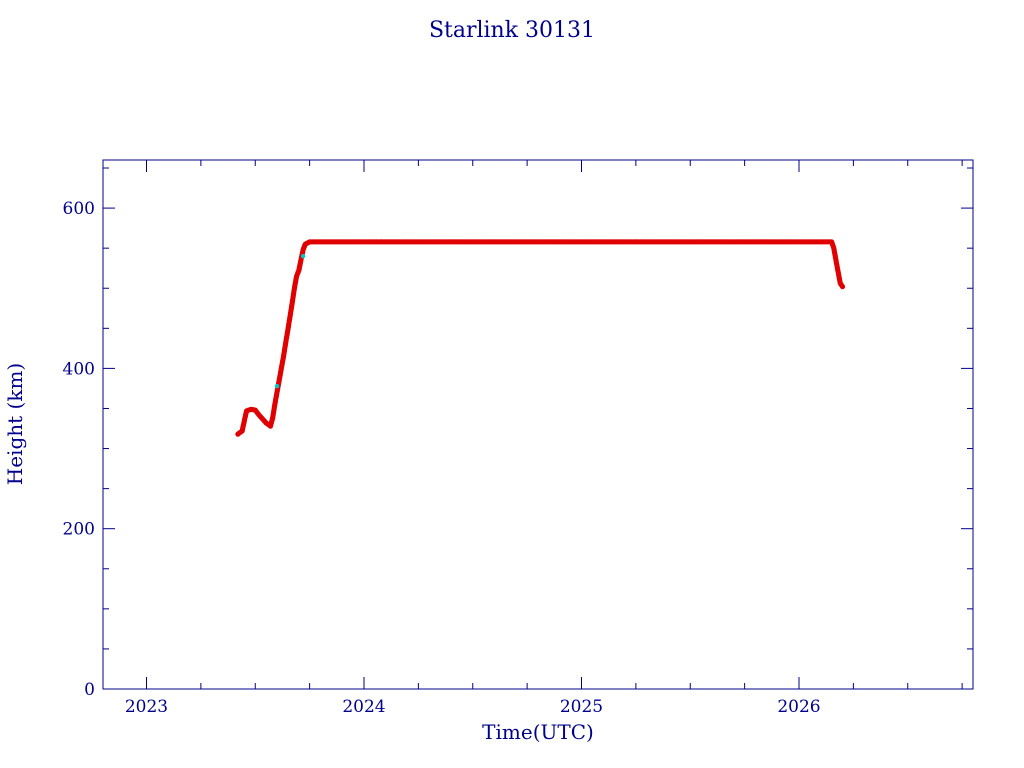 The image size is (1024, 768). Describe the element at coordinates (473, 707) in the screenshot. I see `x-tick-labels: 2023 2024 2025 2026` at that location.